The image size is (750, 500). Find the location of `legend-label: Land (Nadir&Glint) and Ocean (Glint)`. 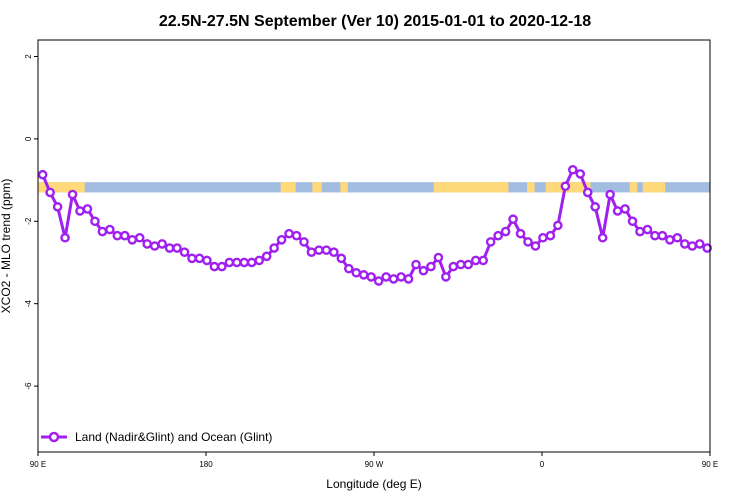

legend-label: Land (Nadir&Glint) and Ocean (Glint) is located at coordinates (173, 437).